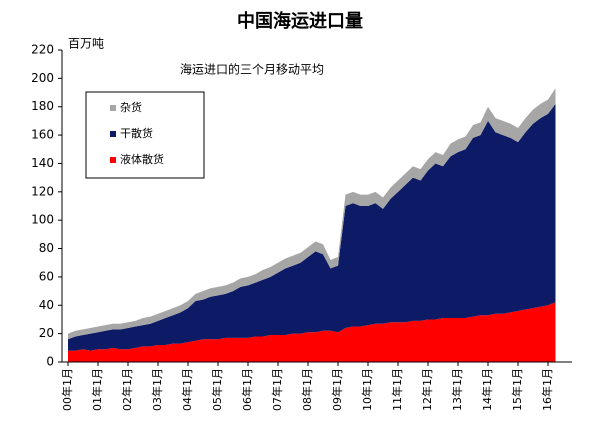 The height and width of the screenshot is (427, 600). Describe the element at coordinates (86, 44) in the screenshot. I see `y-axis-label: 百万吨` at that location.